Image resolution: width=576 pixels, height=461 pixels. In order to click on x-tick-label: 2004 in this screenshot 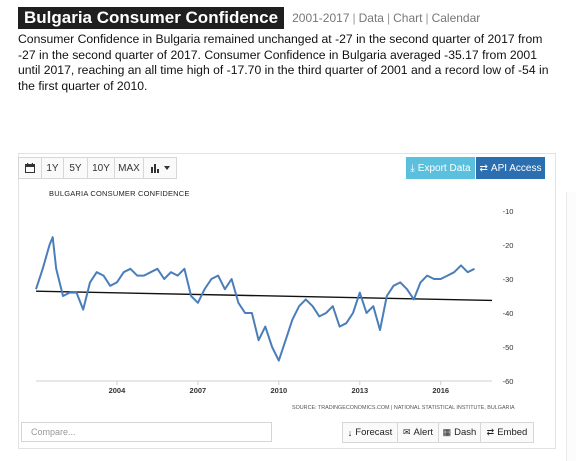, I will do `click(118, 390)`.